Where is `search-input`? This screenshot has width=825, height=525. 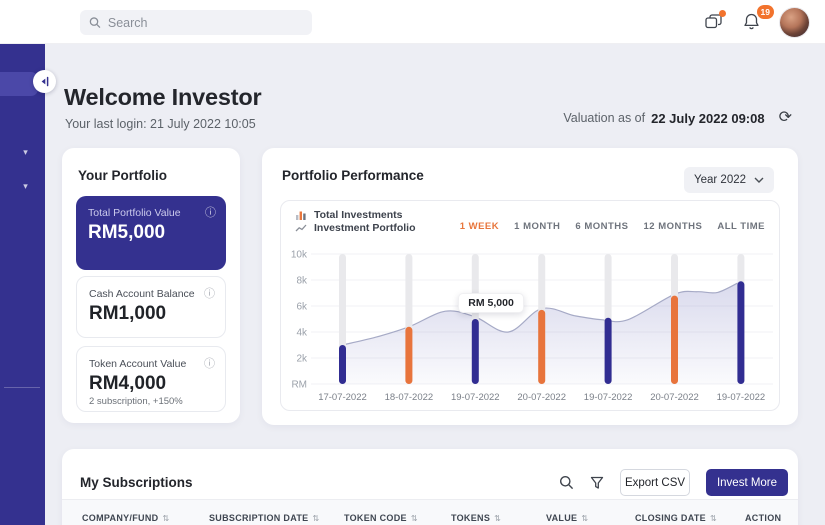 search-input is located at coordinates (196, 22).